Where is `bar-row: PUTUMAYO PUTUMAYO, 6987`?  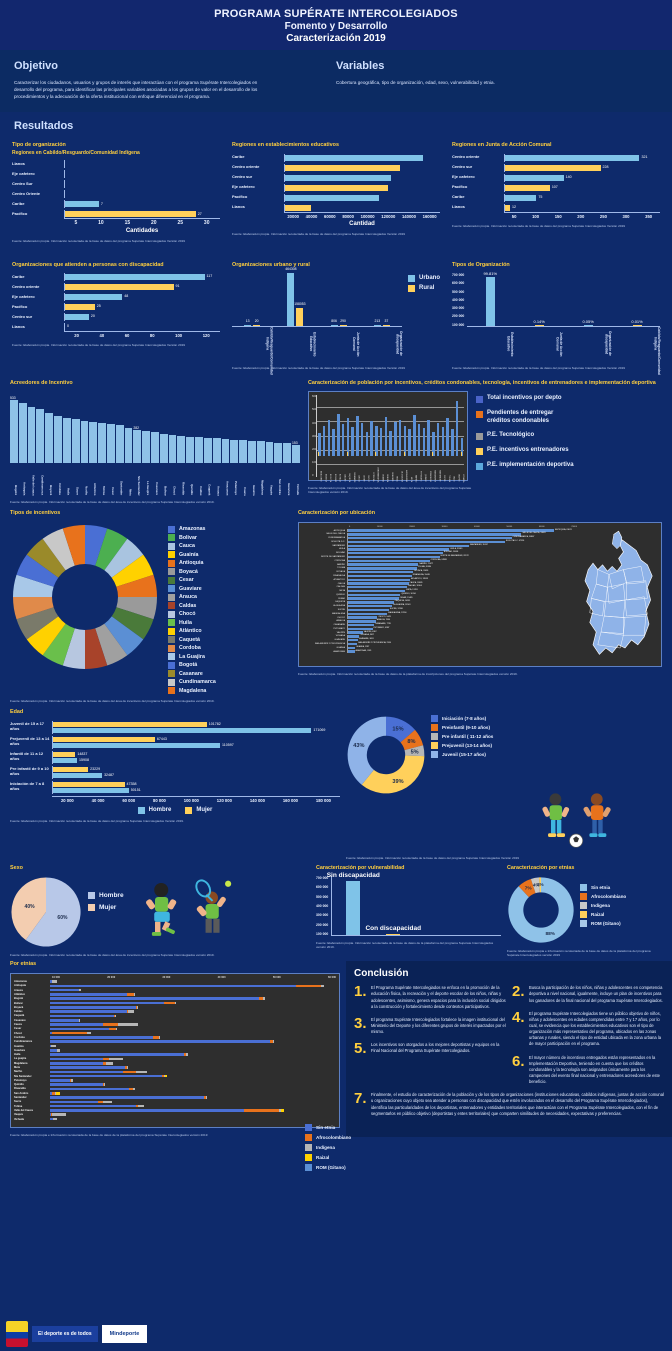
bar-row: PUTUMAYO PUTUMAYO, 6987 is located at coordinates (440, 629).